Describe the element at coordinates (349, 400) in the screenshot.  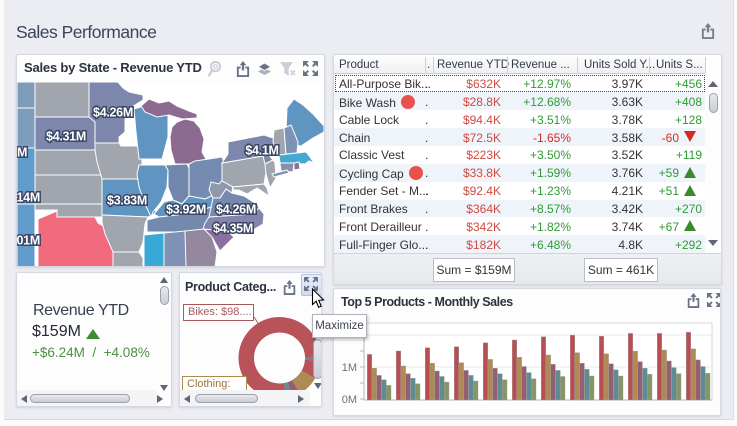
I see `svg-text: 0M` at that location.